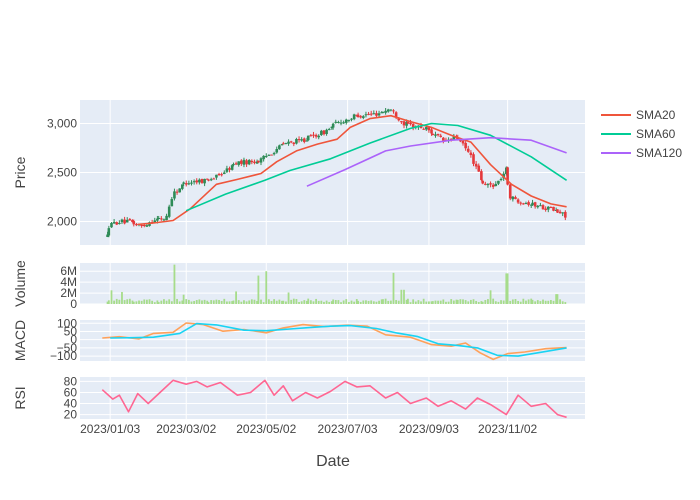  Describe the element at coordinates (333, 461) in the screenshot. I see `x-axis-title: Date` at that location.